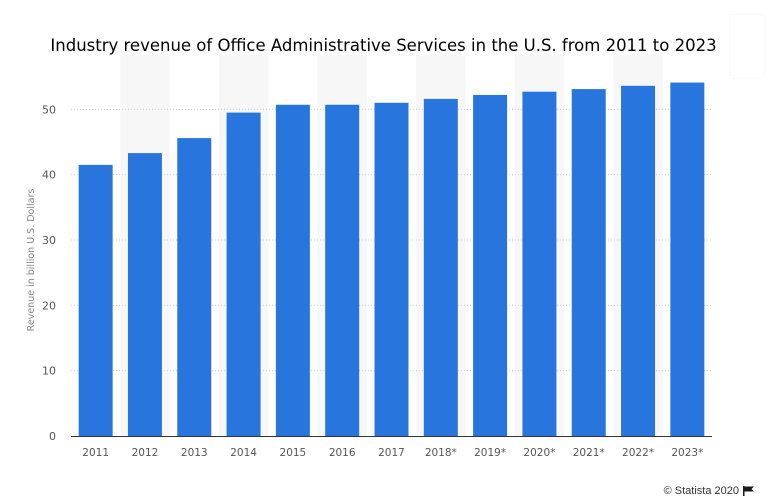 The height and width of the screenshot is (504, 767). I want to click on y-tick-label: 40, so click(49, 175).